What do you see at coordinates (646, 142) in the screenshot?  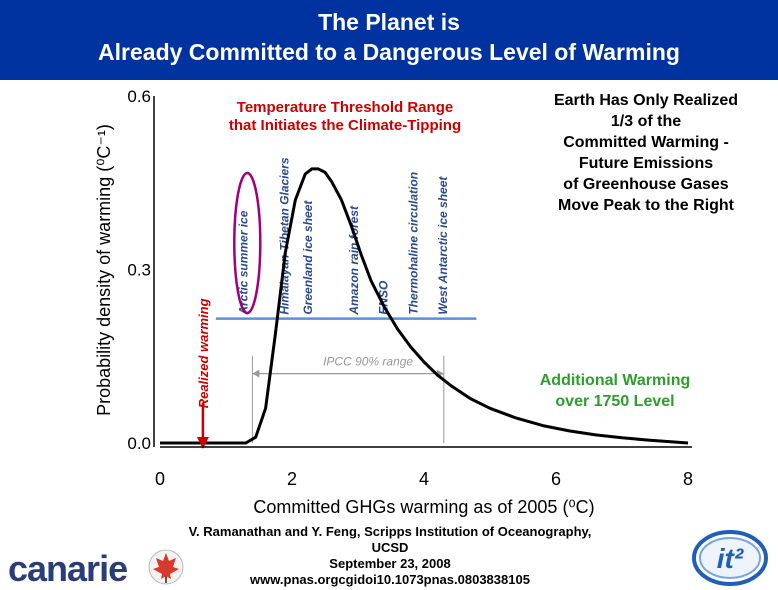 I see `right-note-line: Committed Warming -` at bounding box center [646, 142].